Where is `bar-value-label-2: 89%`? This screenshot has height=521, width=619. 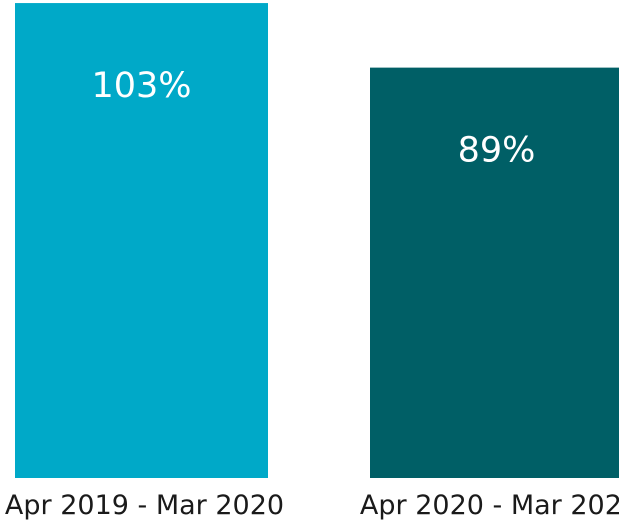
bar-value-label-2: 89% is located at coordinates (497, 151).